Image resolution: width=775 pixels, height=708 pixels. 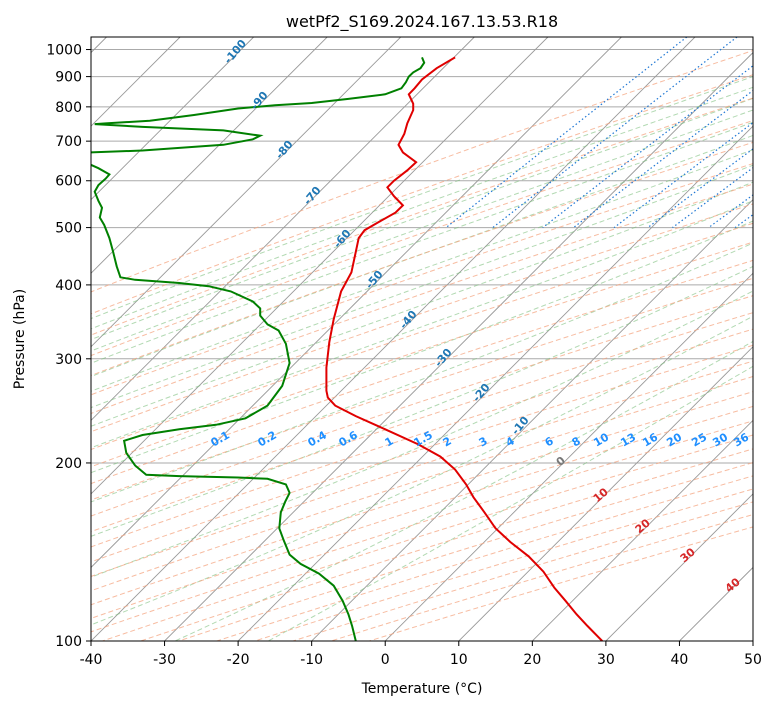 I want to click on y-tick-label: 500, so click(x=68, y=229).